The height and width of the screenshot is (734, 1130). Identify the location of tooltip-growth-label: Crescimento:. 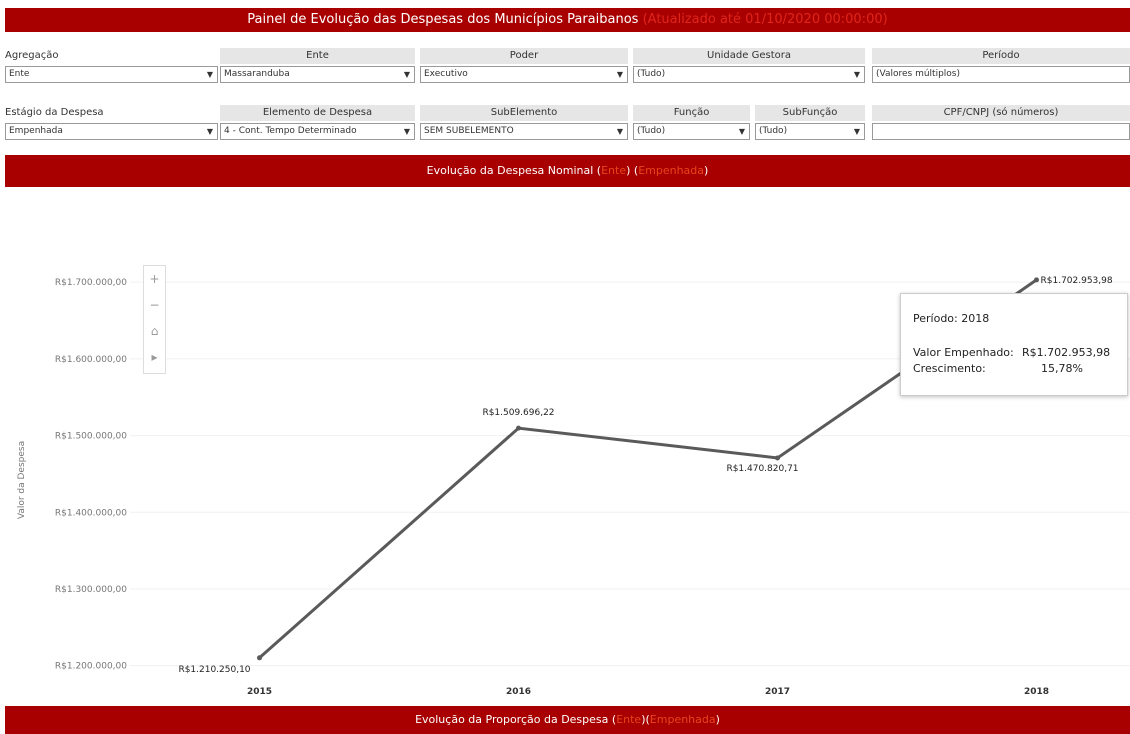
(949, 368).